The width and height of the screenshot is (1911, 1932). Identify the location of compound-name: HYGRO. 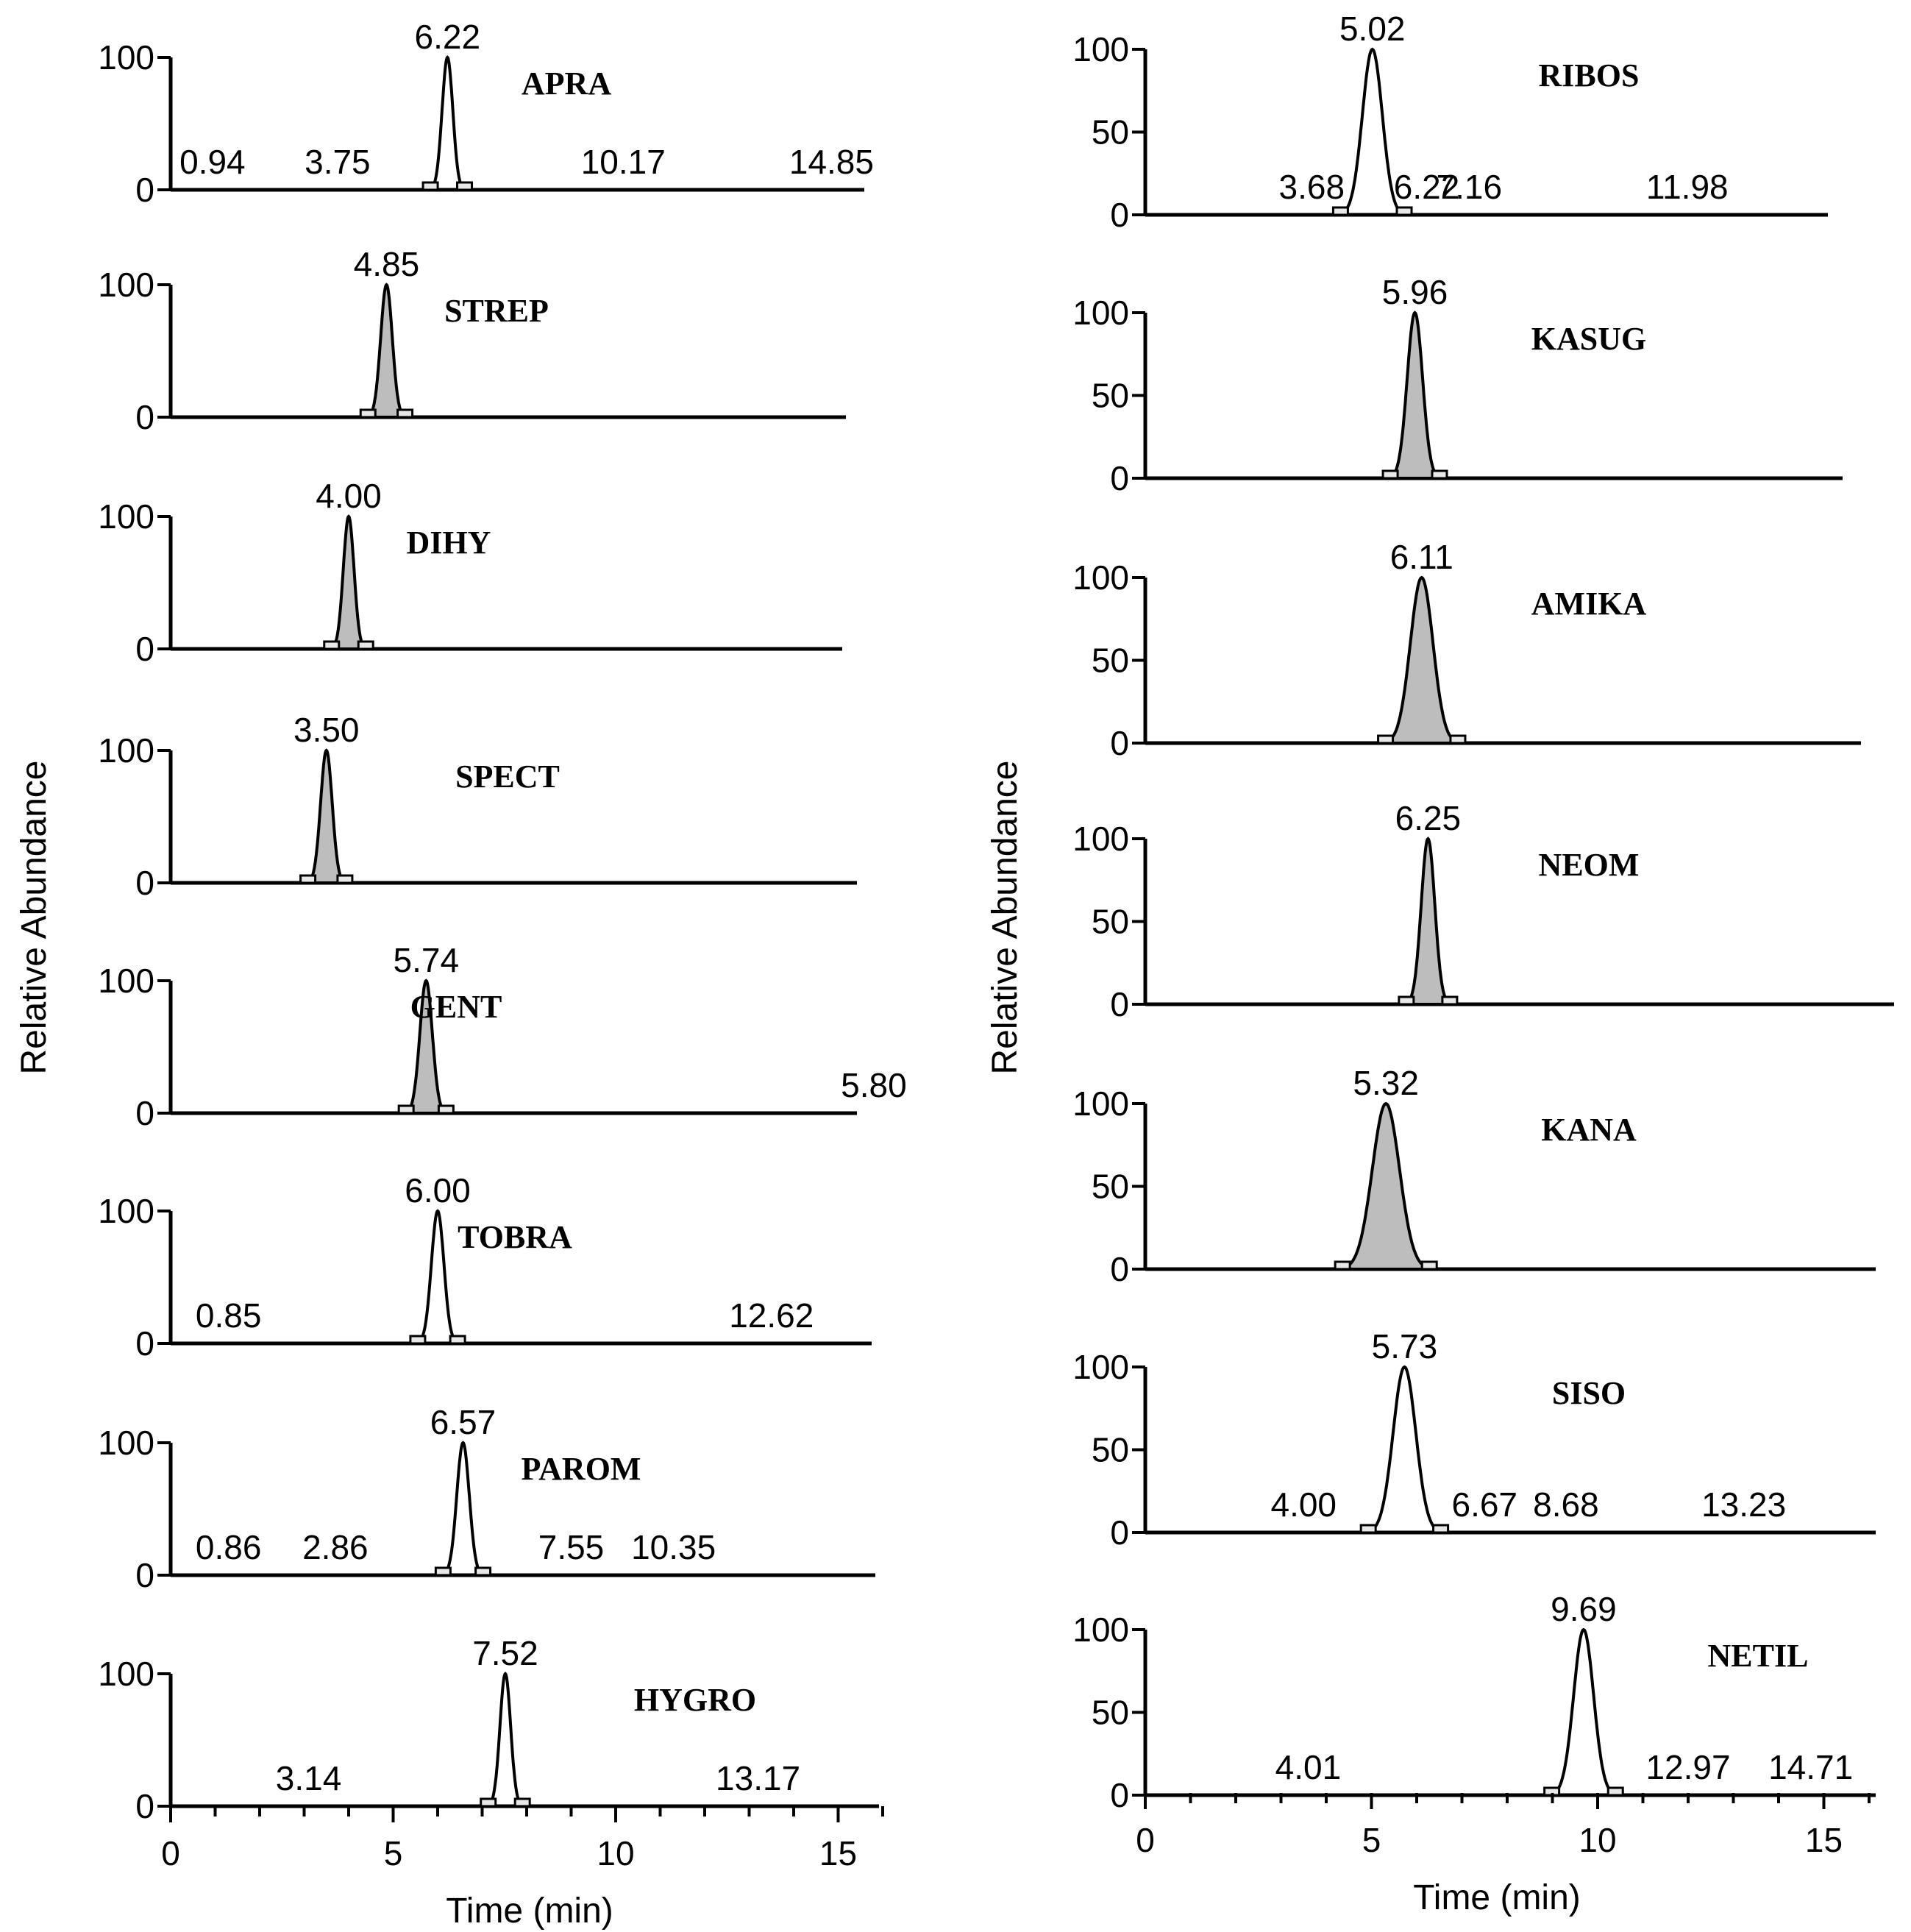
(695, 1700).